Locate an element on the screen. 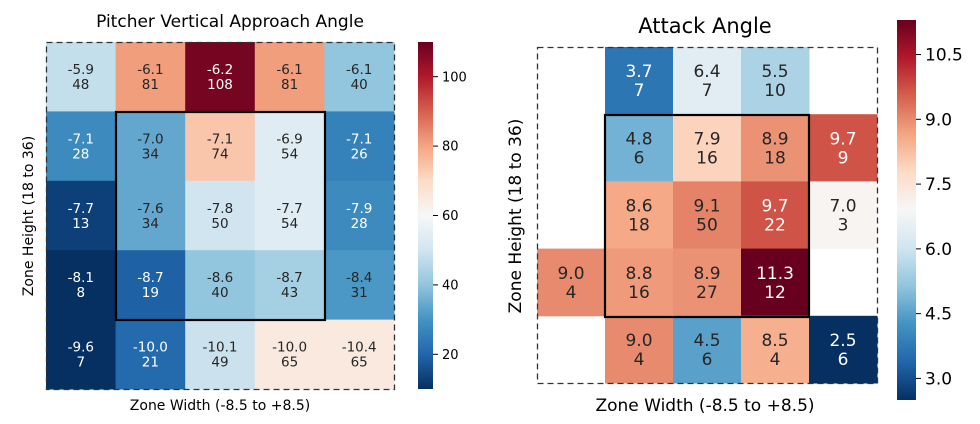  cell-count-label: 48 is located at coordinates (80, 85).